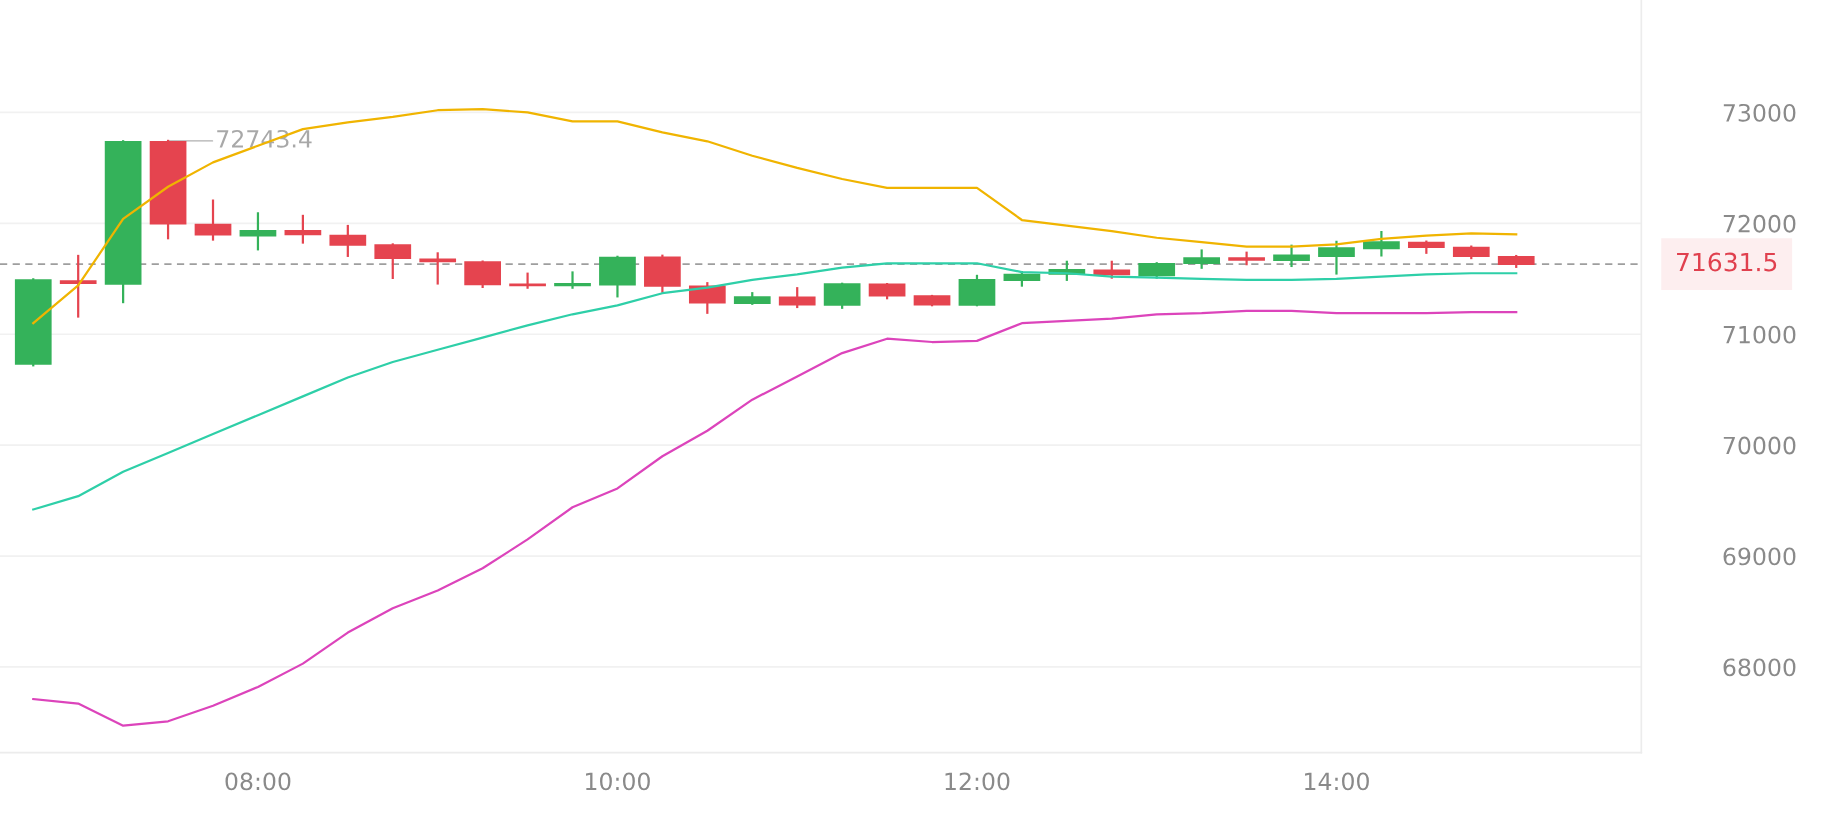 This screenshot has width=1838, height=829. I want to click on ref-line-label: 71631.5, so click(1727, 262).